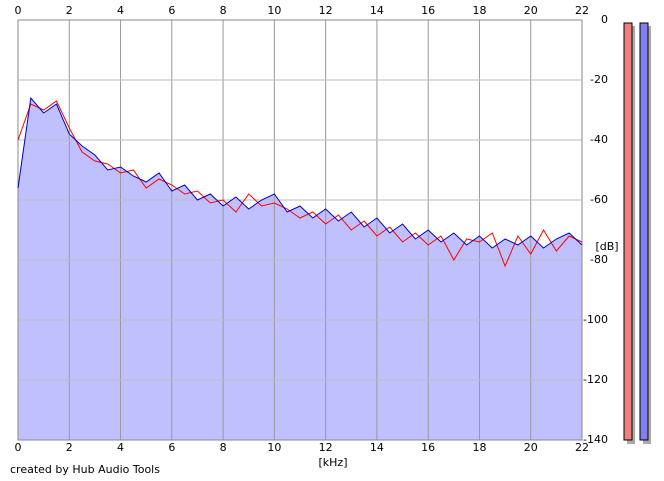  Describe the element at coordinates (69, 447) in the screenshot. I see `x-tick-label: 2` at that location.